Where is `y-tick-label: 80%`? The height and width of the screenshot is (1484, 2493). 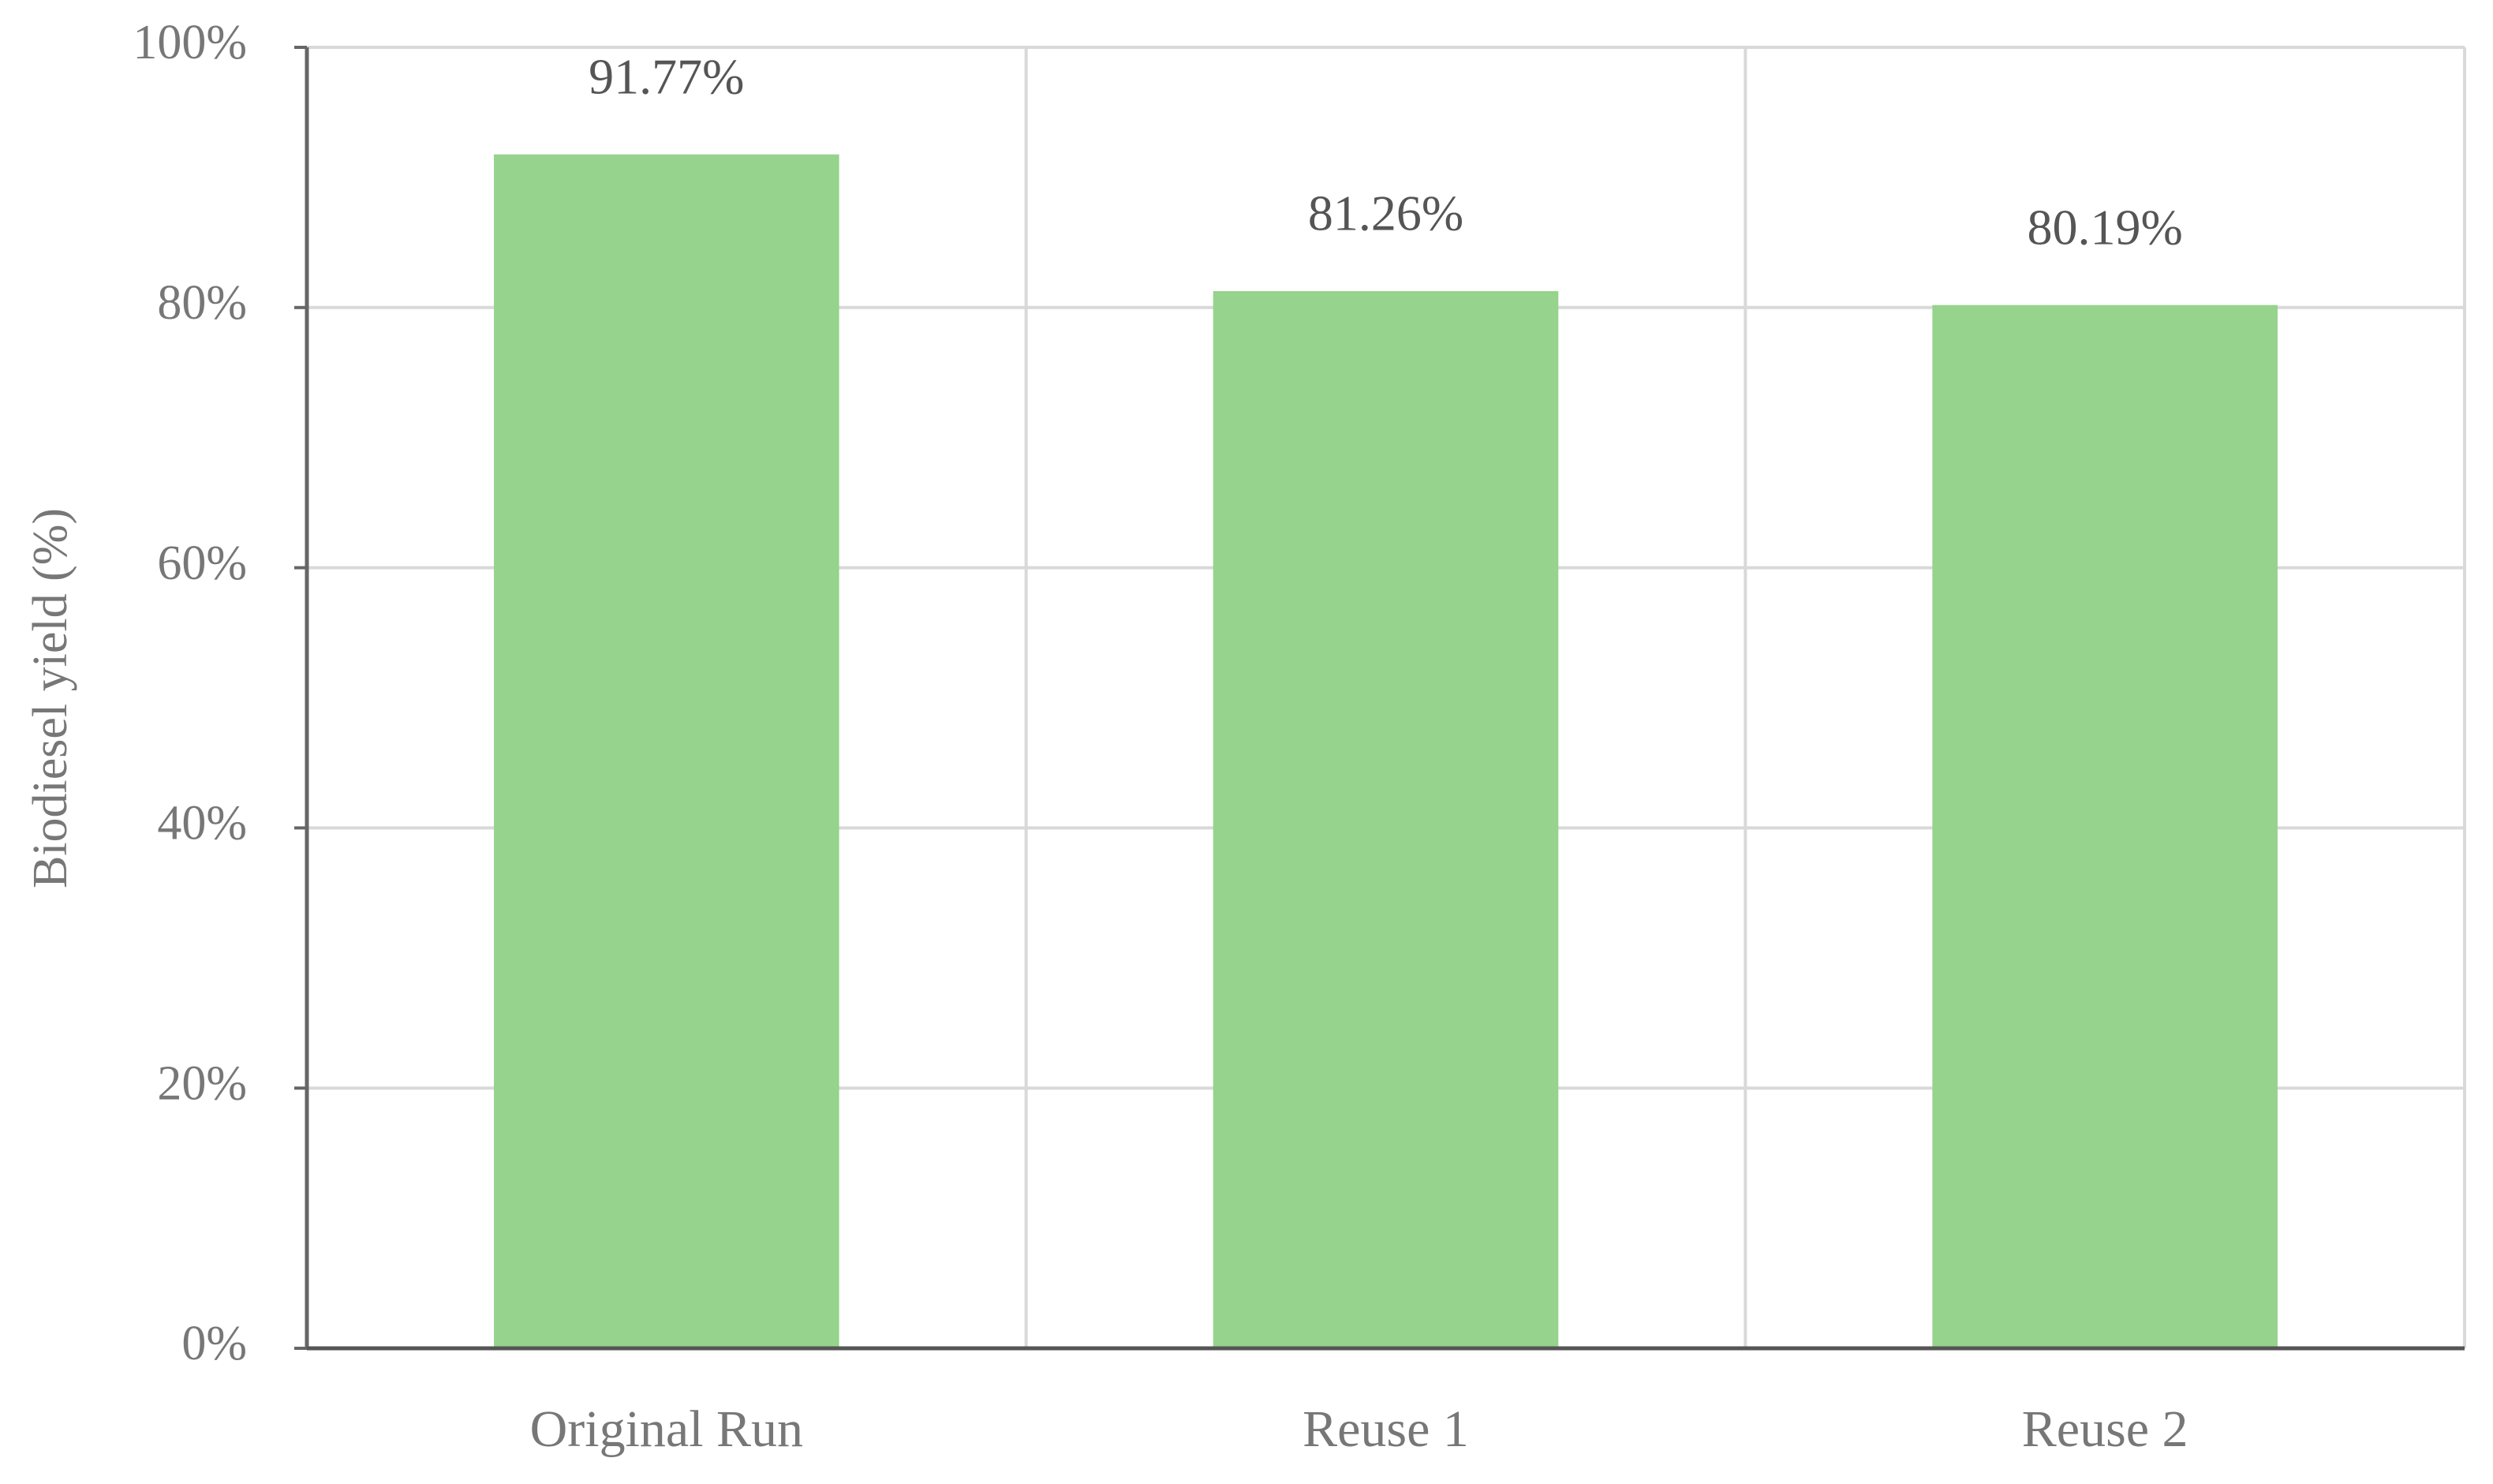
y-tick-label: 80% is located at coordinates (202, 303).